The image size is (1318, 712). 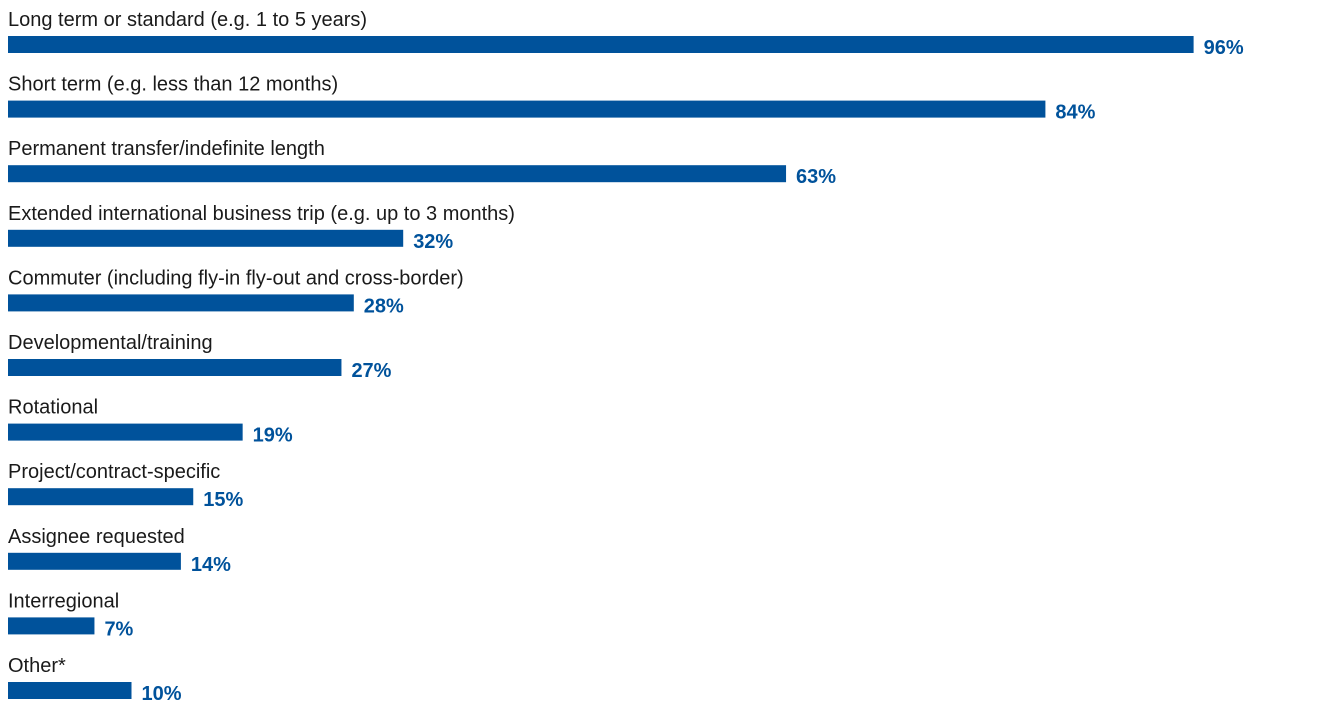 What do you see at coordinates (1075, 113) in the screenshot?
I see `value-label: 84%` at bounding box center [1075, 113].